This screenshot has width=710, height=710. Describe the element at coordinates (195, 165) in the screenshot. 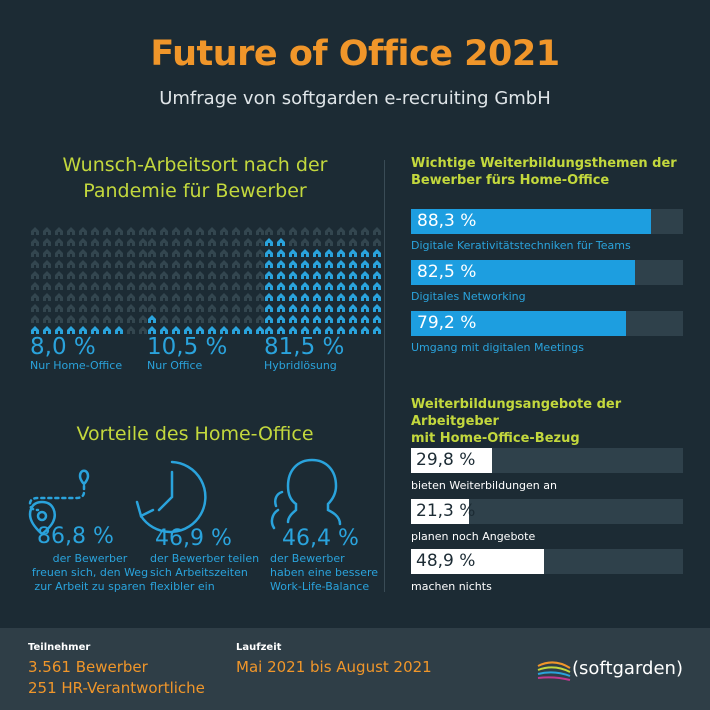

I see `workplace-heading-line1: Wunsch-Arbeitsort nach der` at that location.